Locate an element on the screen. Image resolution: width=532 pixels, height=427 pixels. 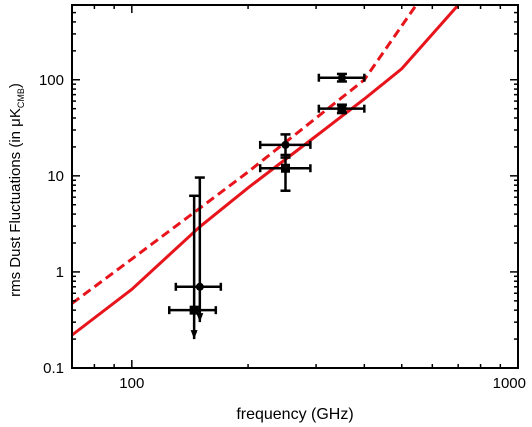
y-axis-label-prefix: rms Dust Fluctuations (in is located at coordinates (15, 212).